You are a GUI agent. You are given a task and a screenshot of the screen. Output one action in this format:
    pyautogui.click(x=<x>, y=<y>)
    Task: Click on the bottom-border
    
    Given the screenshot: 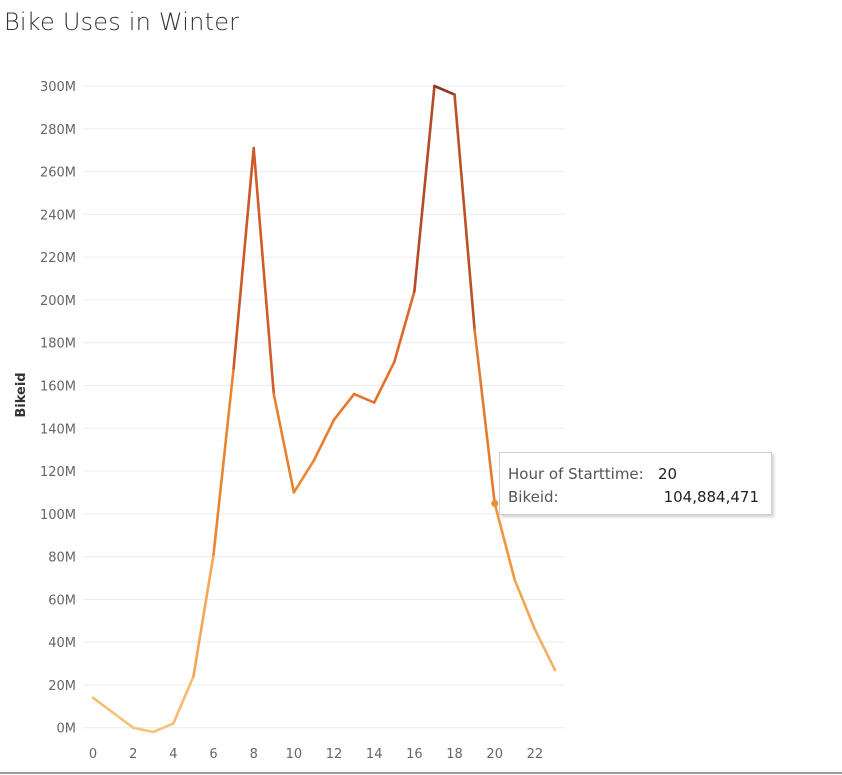 What is the action you would take?
    pyautogui.click(x=421, y=773)
    